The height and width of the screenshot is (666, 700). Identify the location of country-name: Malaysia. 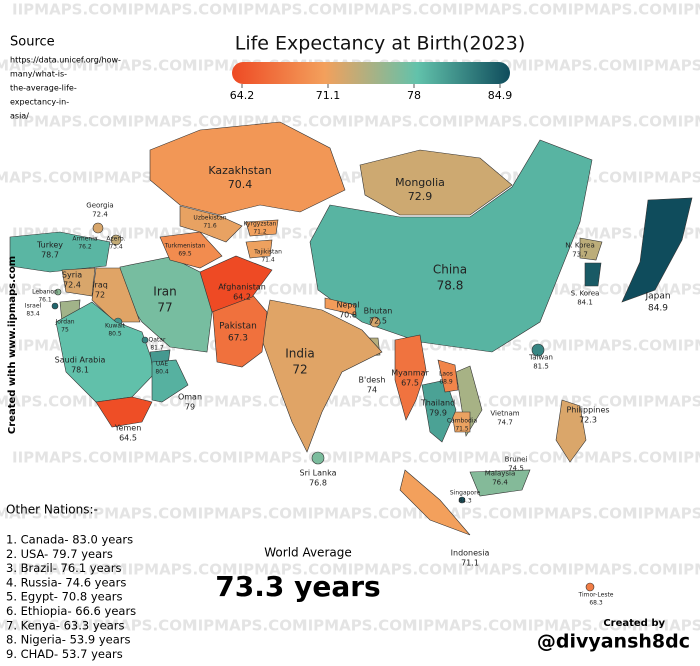
(500, 473).